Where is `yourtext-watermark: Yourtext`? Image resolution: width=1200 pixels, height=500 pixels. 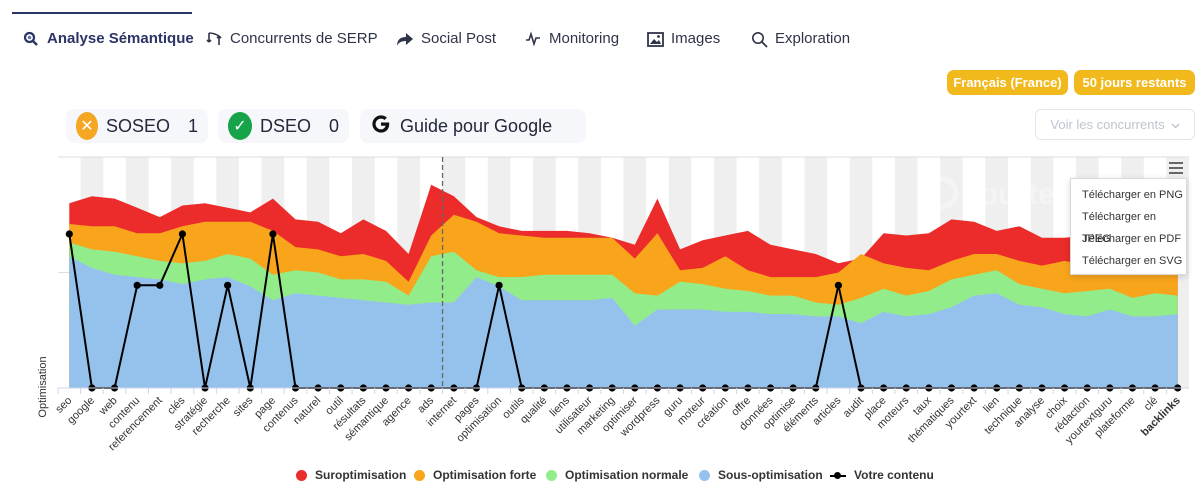
yourtext-watermark: Yourtext is located at coordinates (1003, 193).